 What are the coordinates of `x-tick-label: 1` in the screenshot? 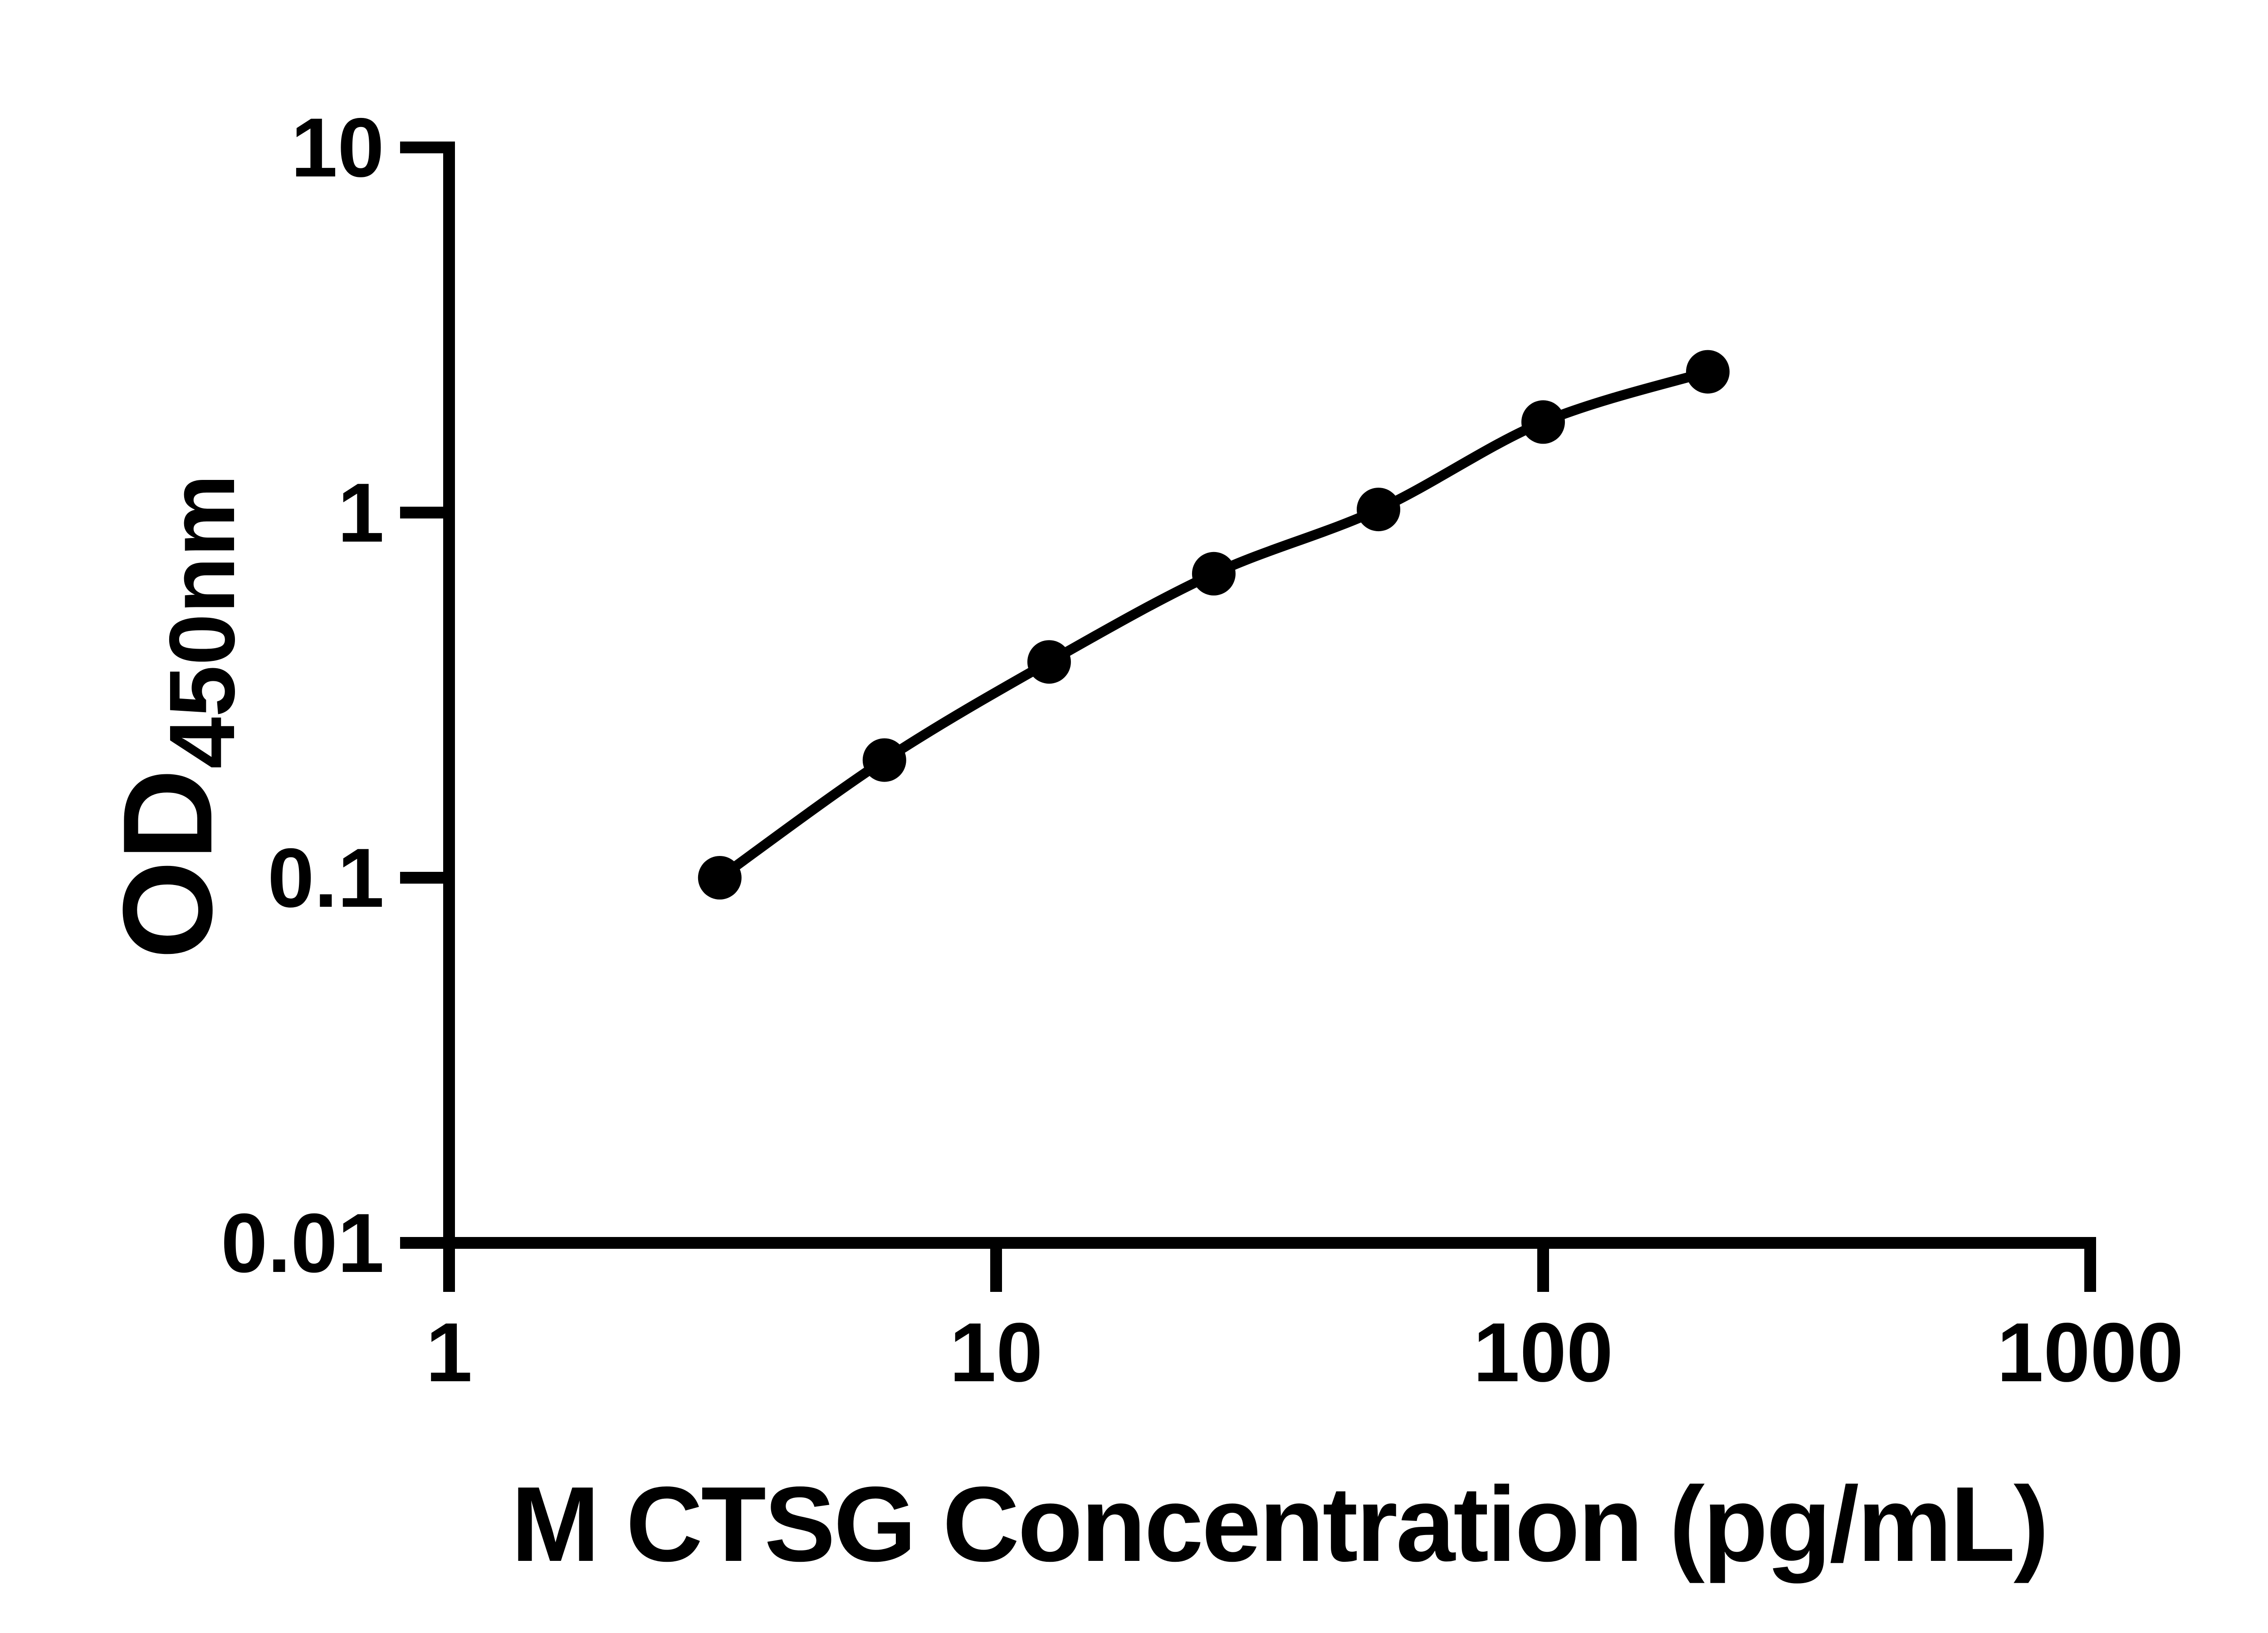 It's located at (450, 1352).